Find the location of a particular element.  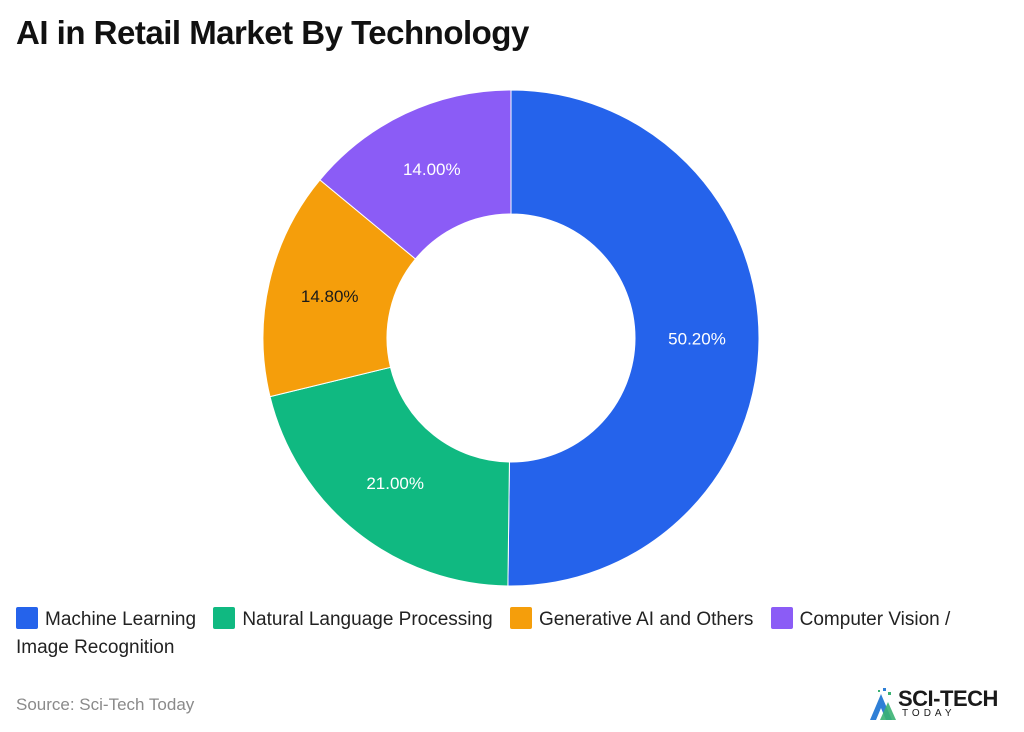

slice-label: 14.80% is located at coordinates (330, 296).